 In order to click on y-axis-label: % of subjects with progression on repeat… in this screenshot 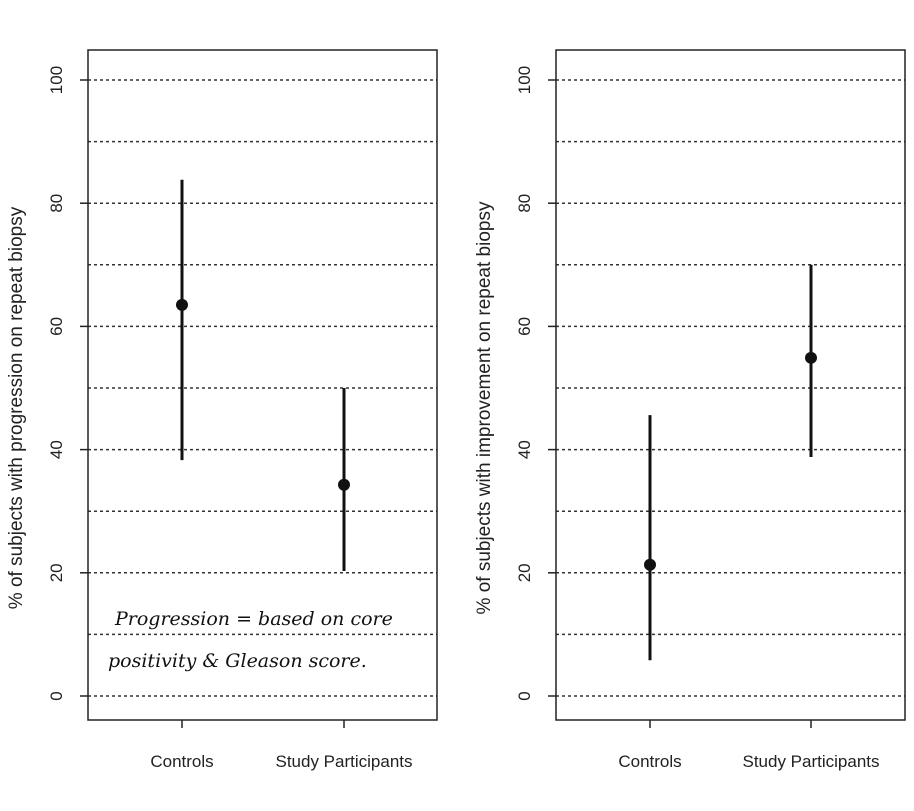, I will do `click(16, 407)`.